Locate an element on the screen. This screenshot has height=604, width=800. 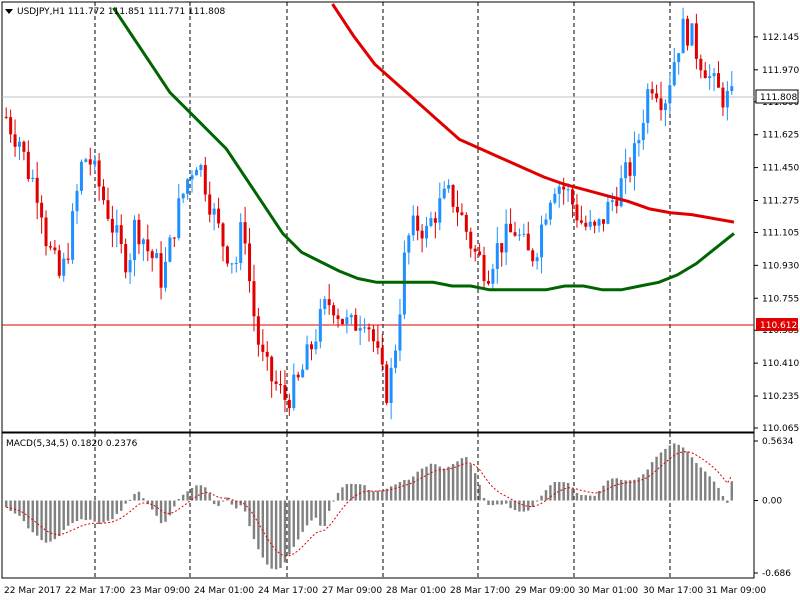
price-tick-label: 110.235 is located at coordinates (780, 397).